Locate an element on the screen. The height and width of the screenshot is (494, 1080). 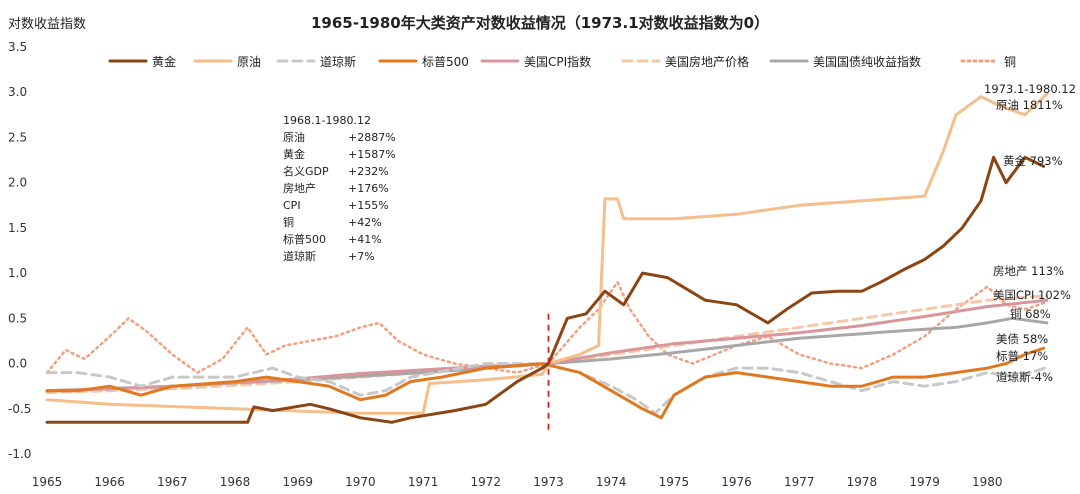
stats-label: 房地产 is located at coordinates (299, 188).